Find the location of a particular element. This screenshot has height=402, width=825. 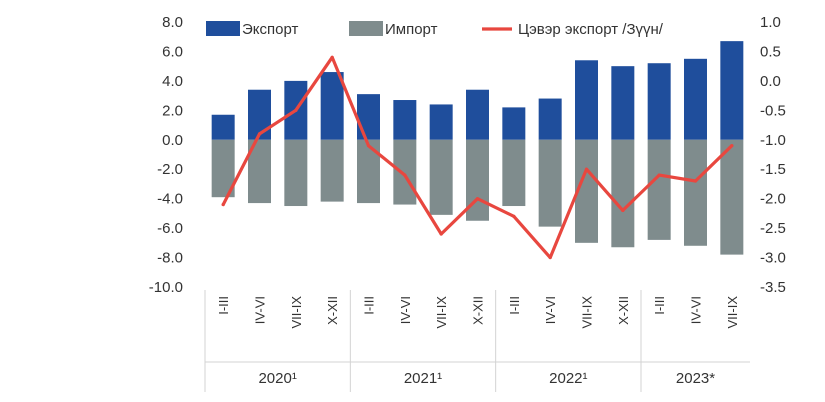

legend: Экспорт Импорт Цэвэр экспорт /Зүүн/ is located at coordinates (435, 29).